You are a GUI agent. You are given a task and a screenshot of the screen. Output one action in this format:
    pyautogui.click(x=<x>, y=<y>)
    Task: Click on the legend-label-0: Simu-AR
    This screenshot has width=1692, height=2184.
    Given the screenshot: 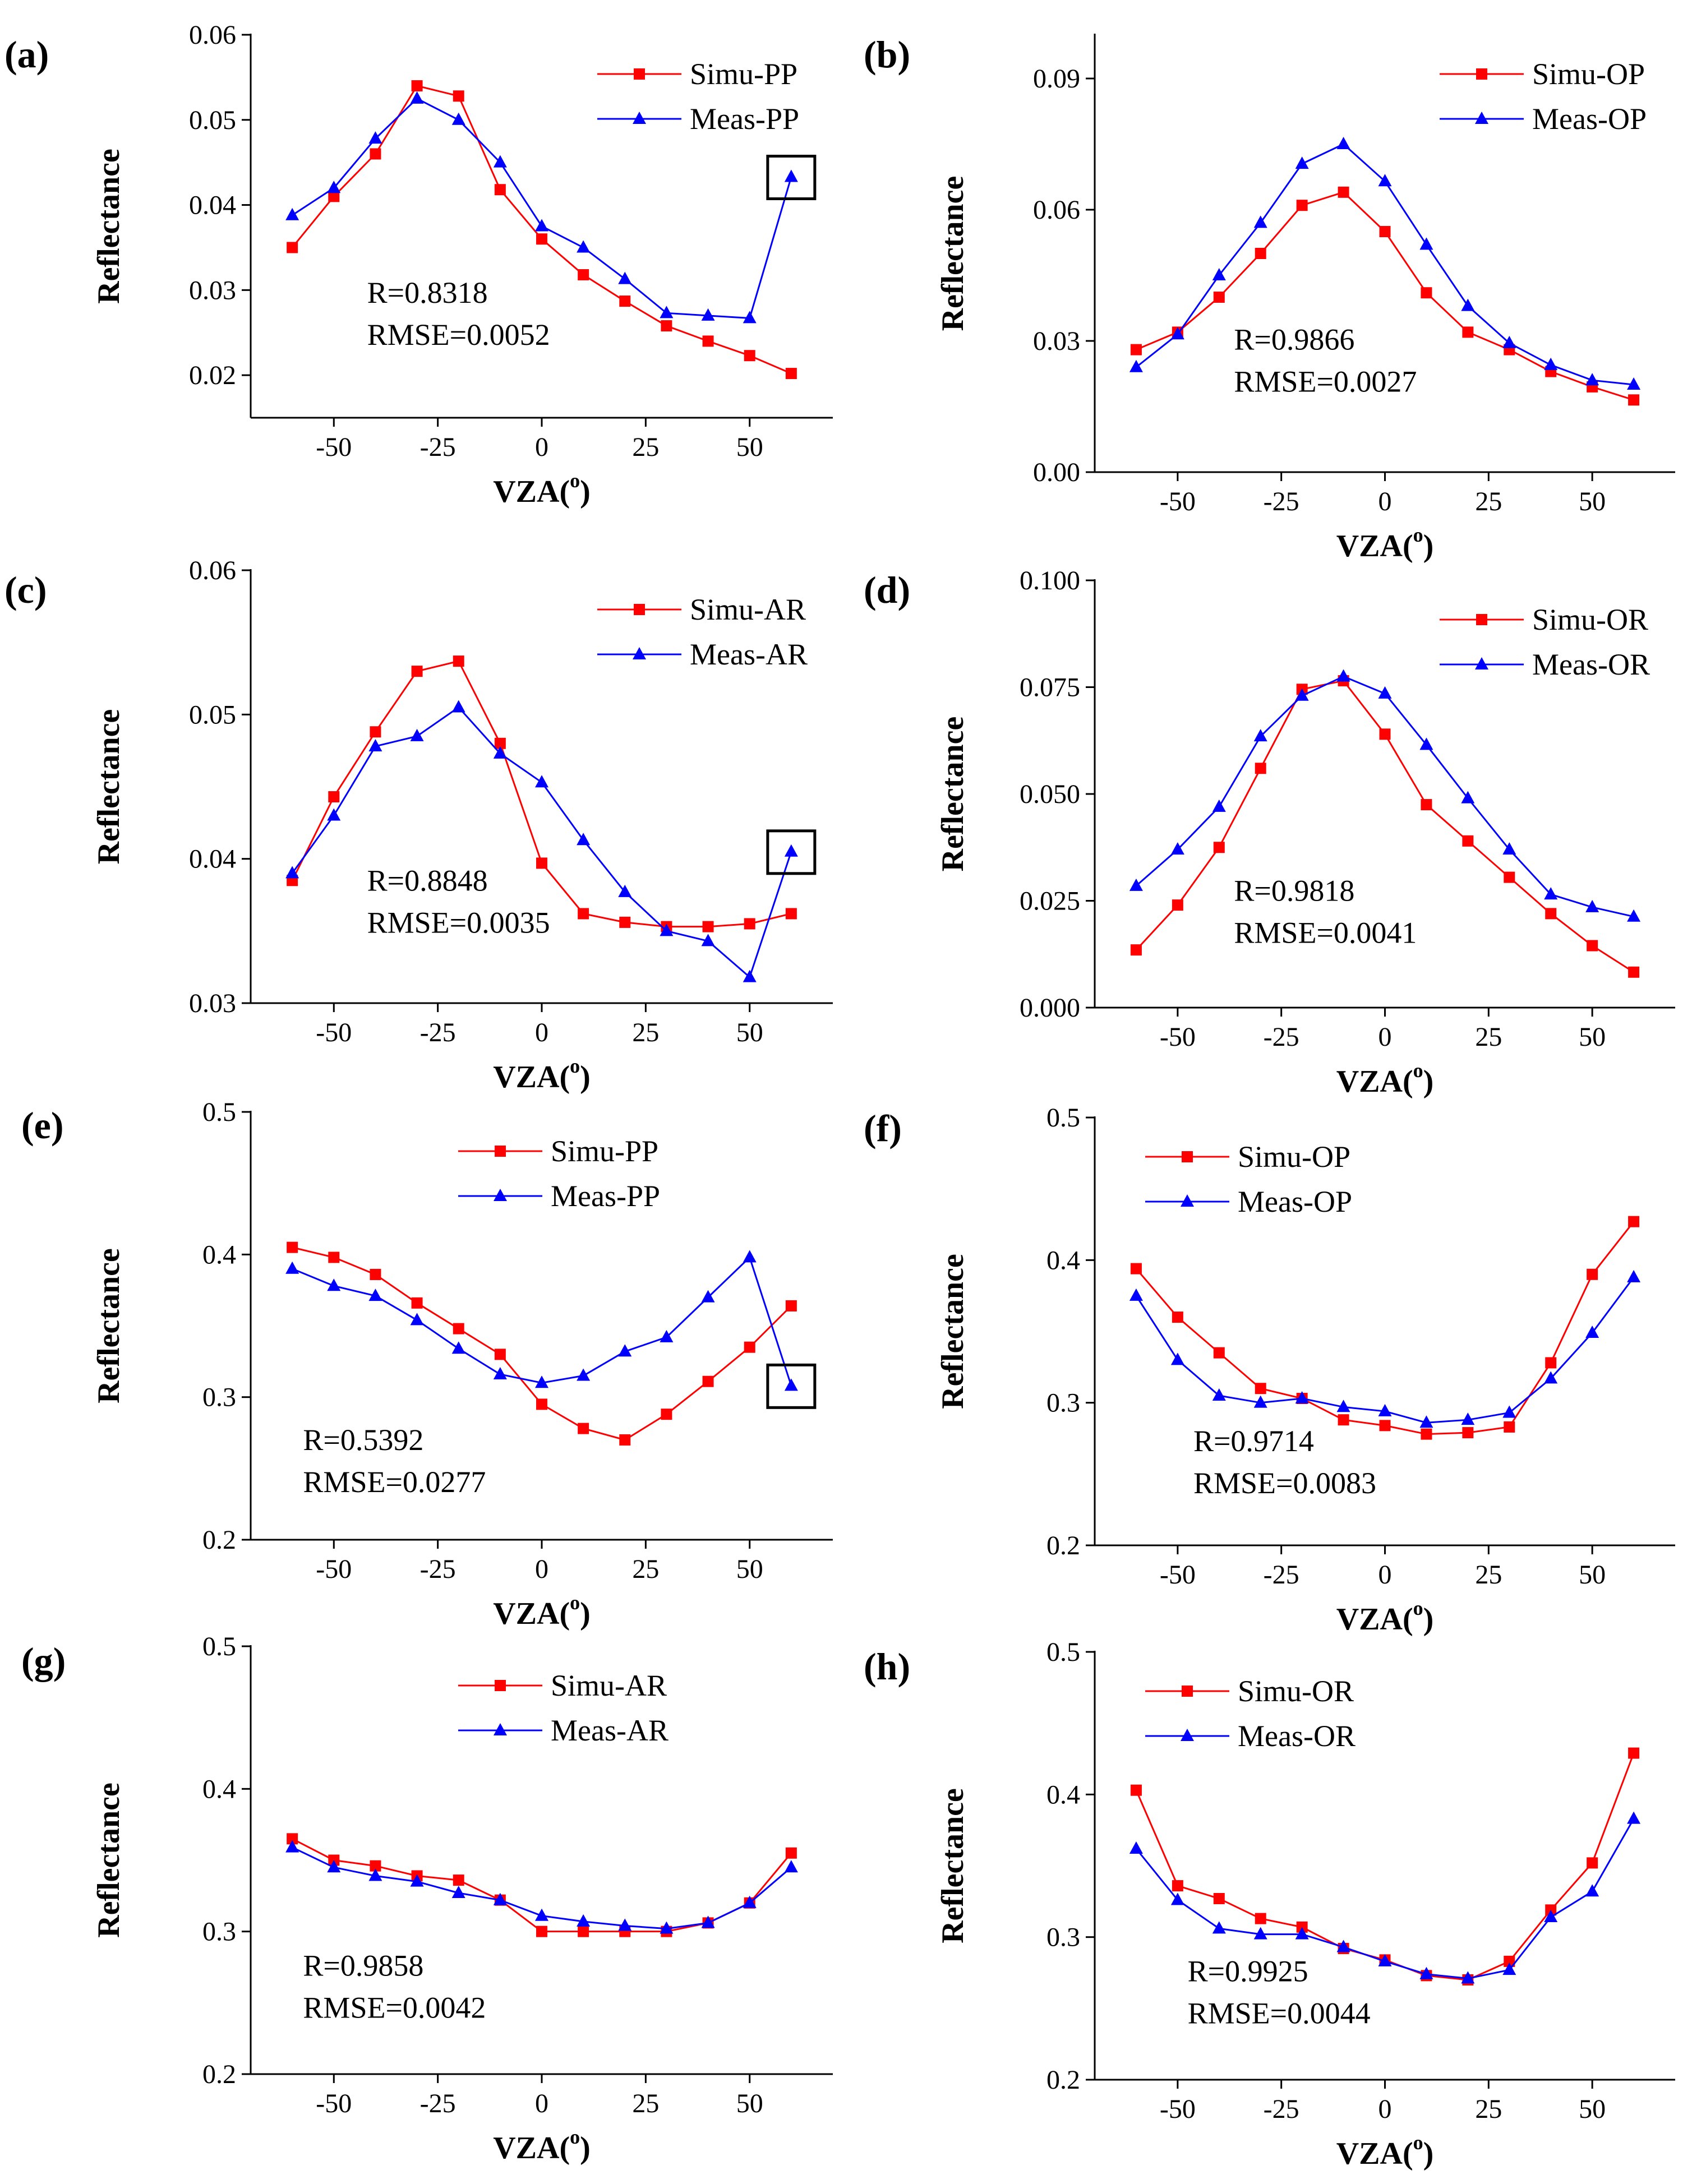 What is the action you would take?
    pyautogui.click(x=748, y=609)
    